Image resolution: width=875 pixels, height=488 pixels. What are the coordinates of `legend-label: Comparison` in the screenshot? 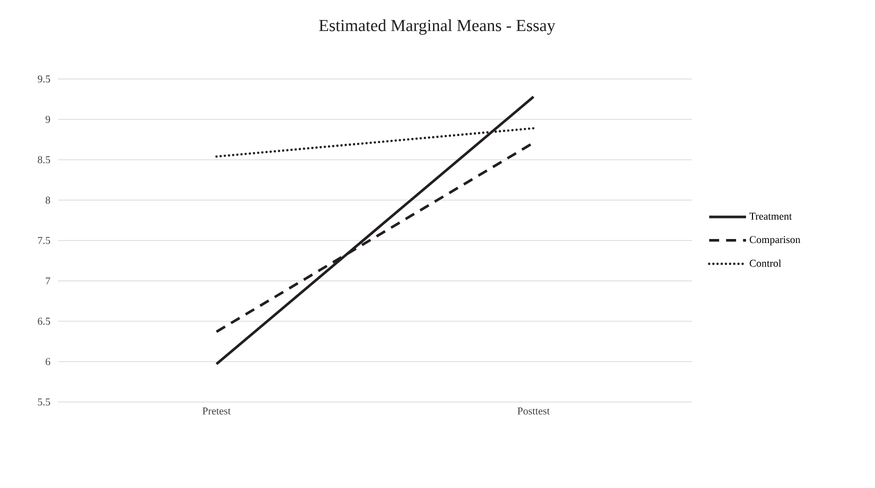 It's located at (775, 241).